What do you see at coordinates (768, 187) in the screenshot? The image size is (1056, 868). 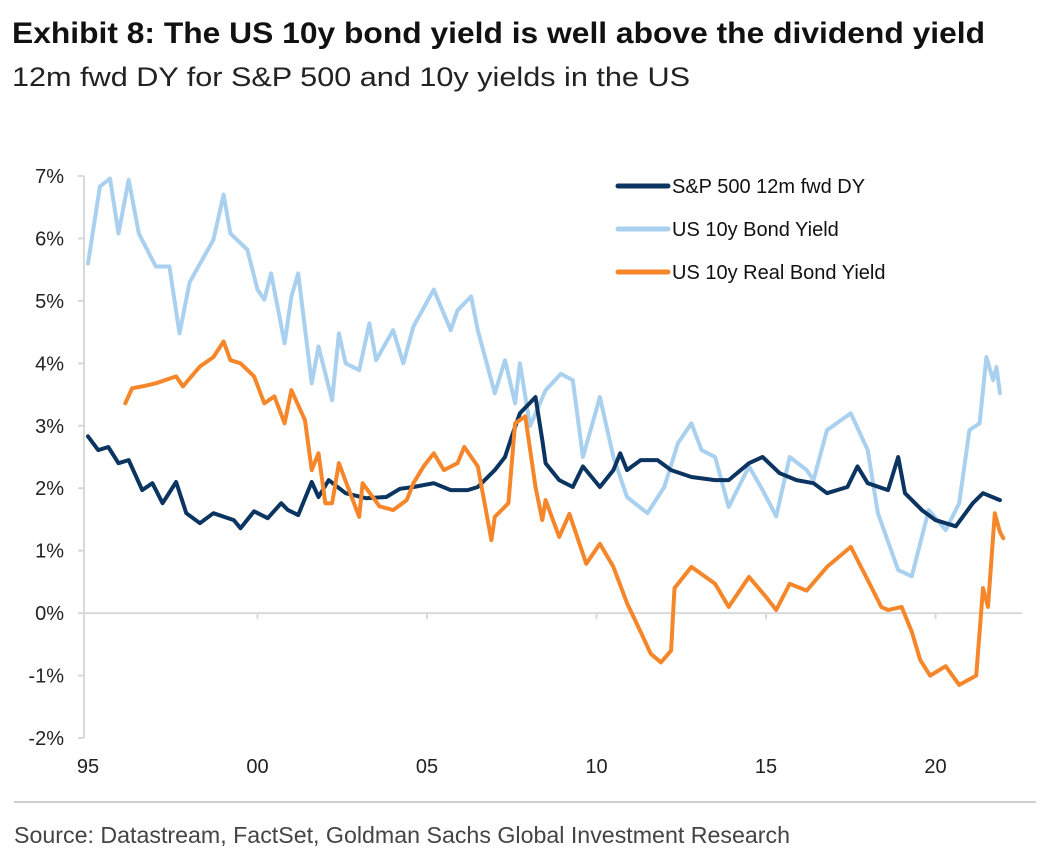 I see `legend-label: S&P 500 12m fwd DY` at bounding box center [768, 187].